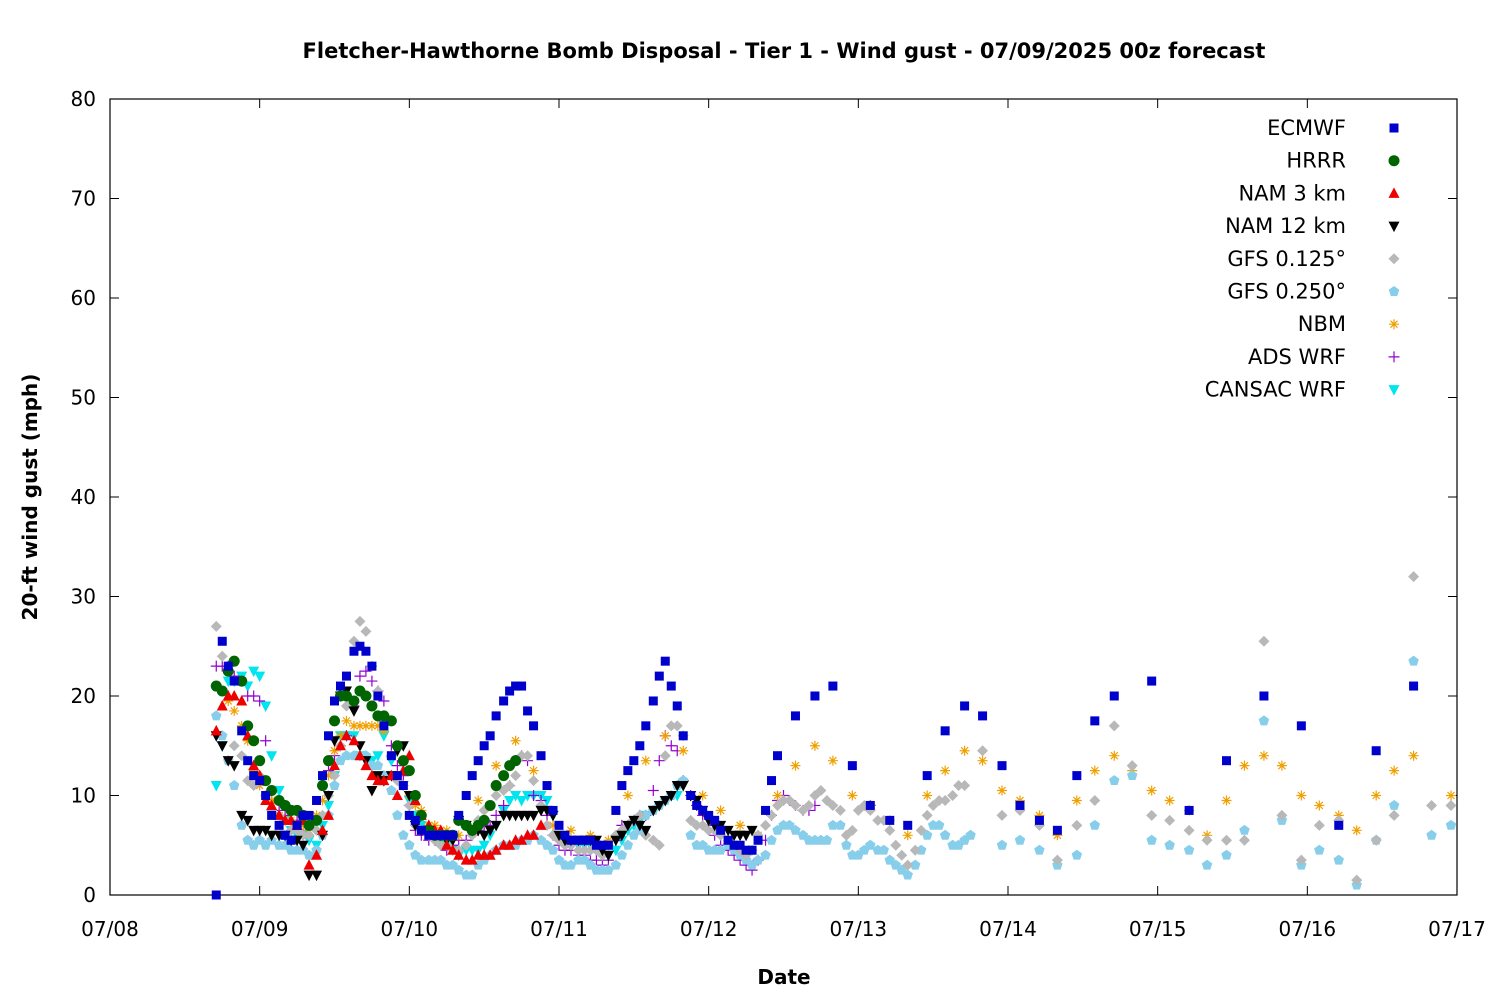  Describe the element at coordinates (83, 796) in the screenshot. I see `y-tick-label: 10` at that location.